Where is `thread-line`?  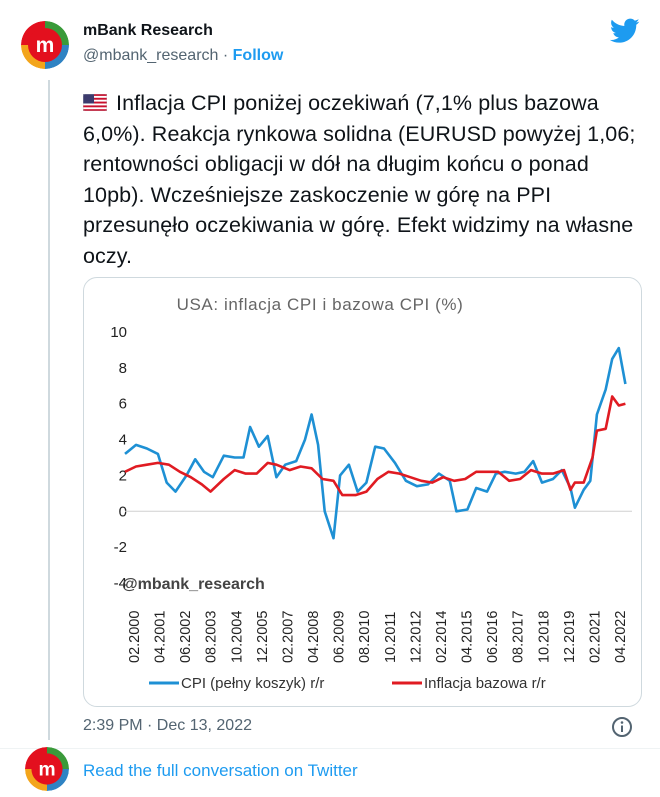
thread-line is located at coordinates (49, 410).